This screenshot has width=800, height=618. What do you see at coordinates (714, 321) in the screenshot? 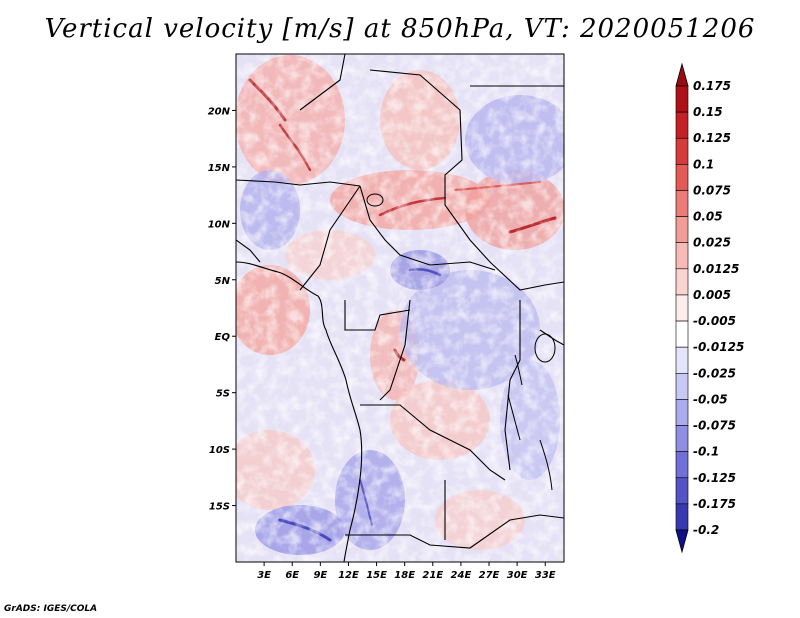
I see `colorbar-label: -0.005` at bounding box center [714, 321].